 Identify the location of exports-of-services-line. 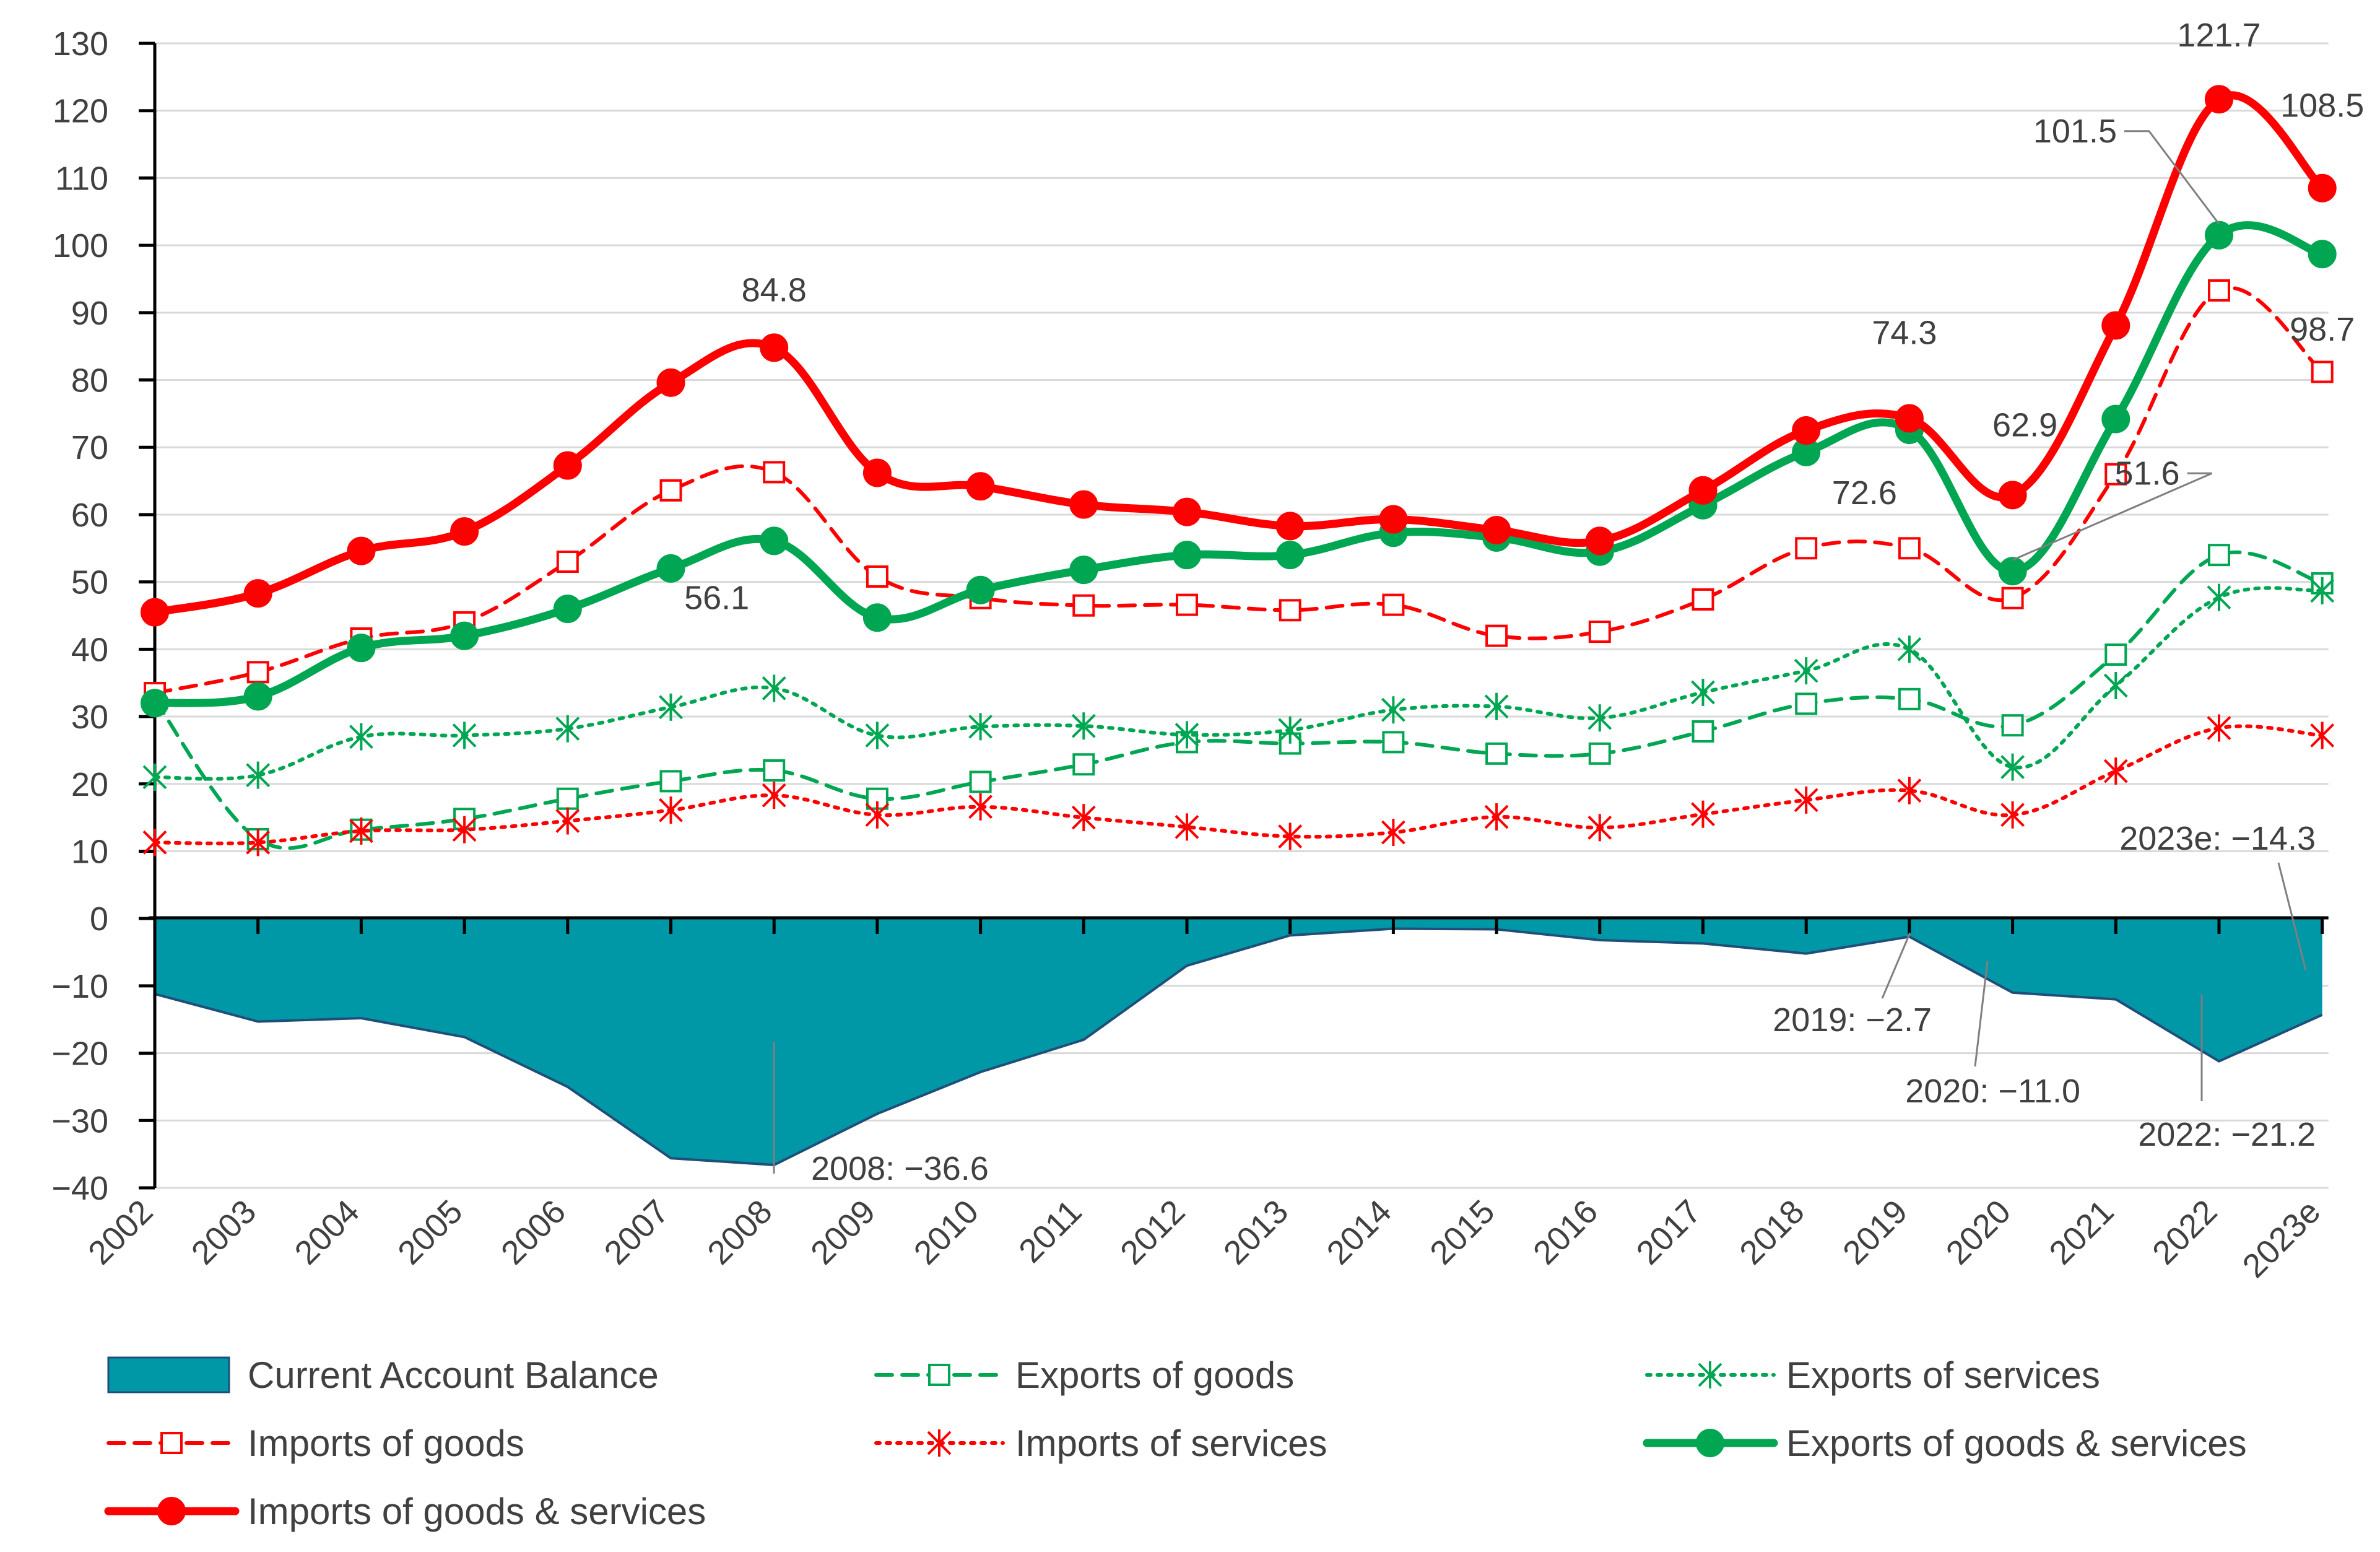
(1238, 683).